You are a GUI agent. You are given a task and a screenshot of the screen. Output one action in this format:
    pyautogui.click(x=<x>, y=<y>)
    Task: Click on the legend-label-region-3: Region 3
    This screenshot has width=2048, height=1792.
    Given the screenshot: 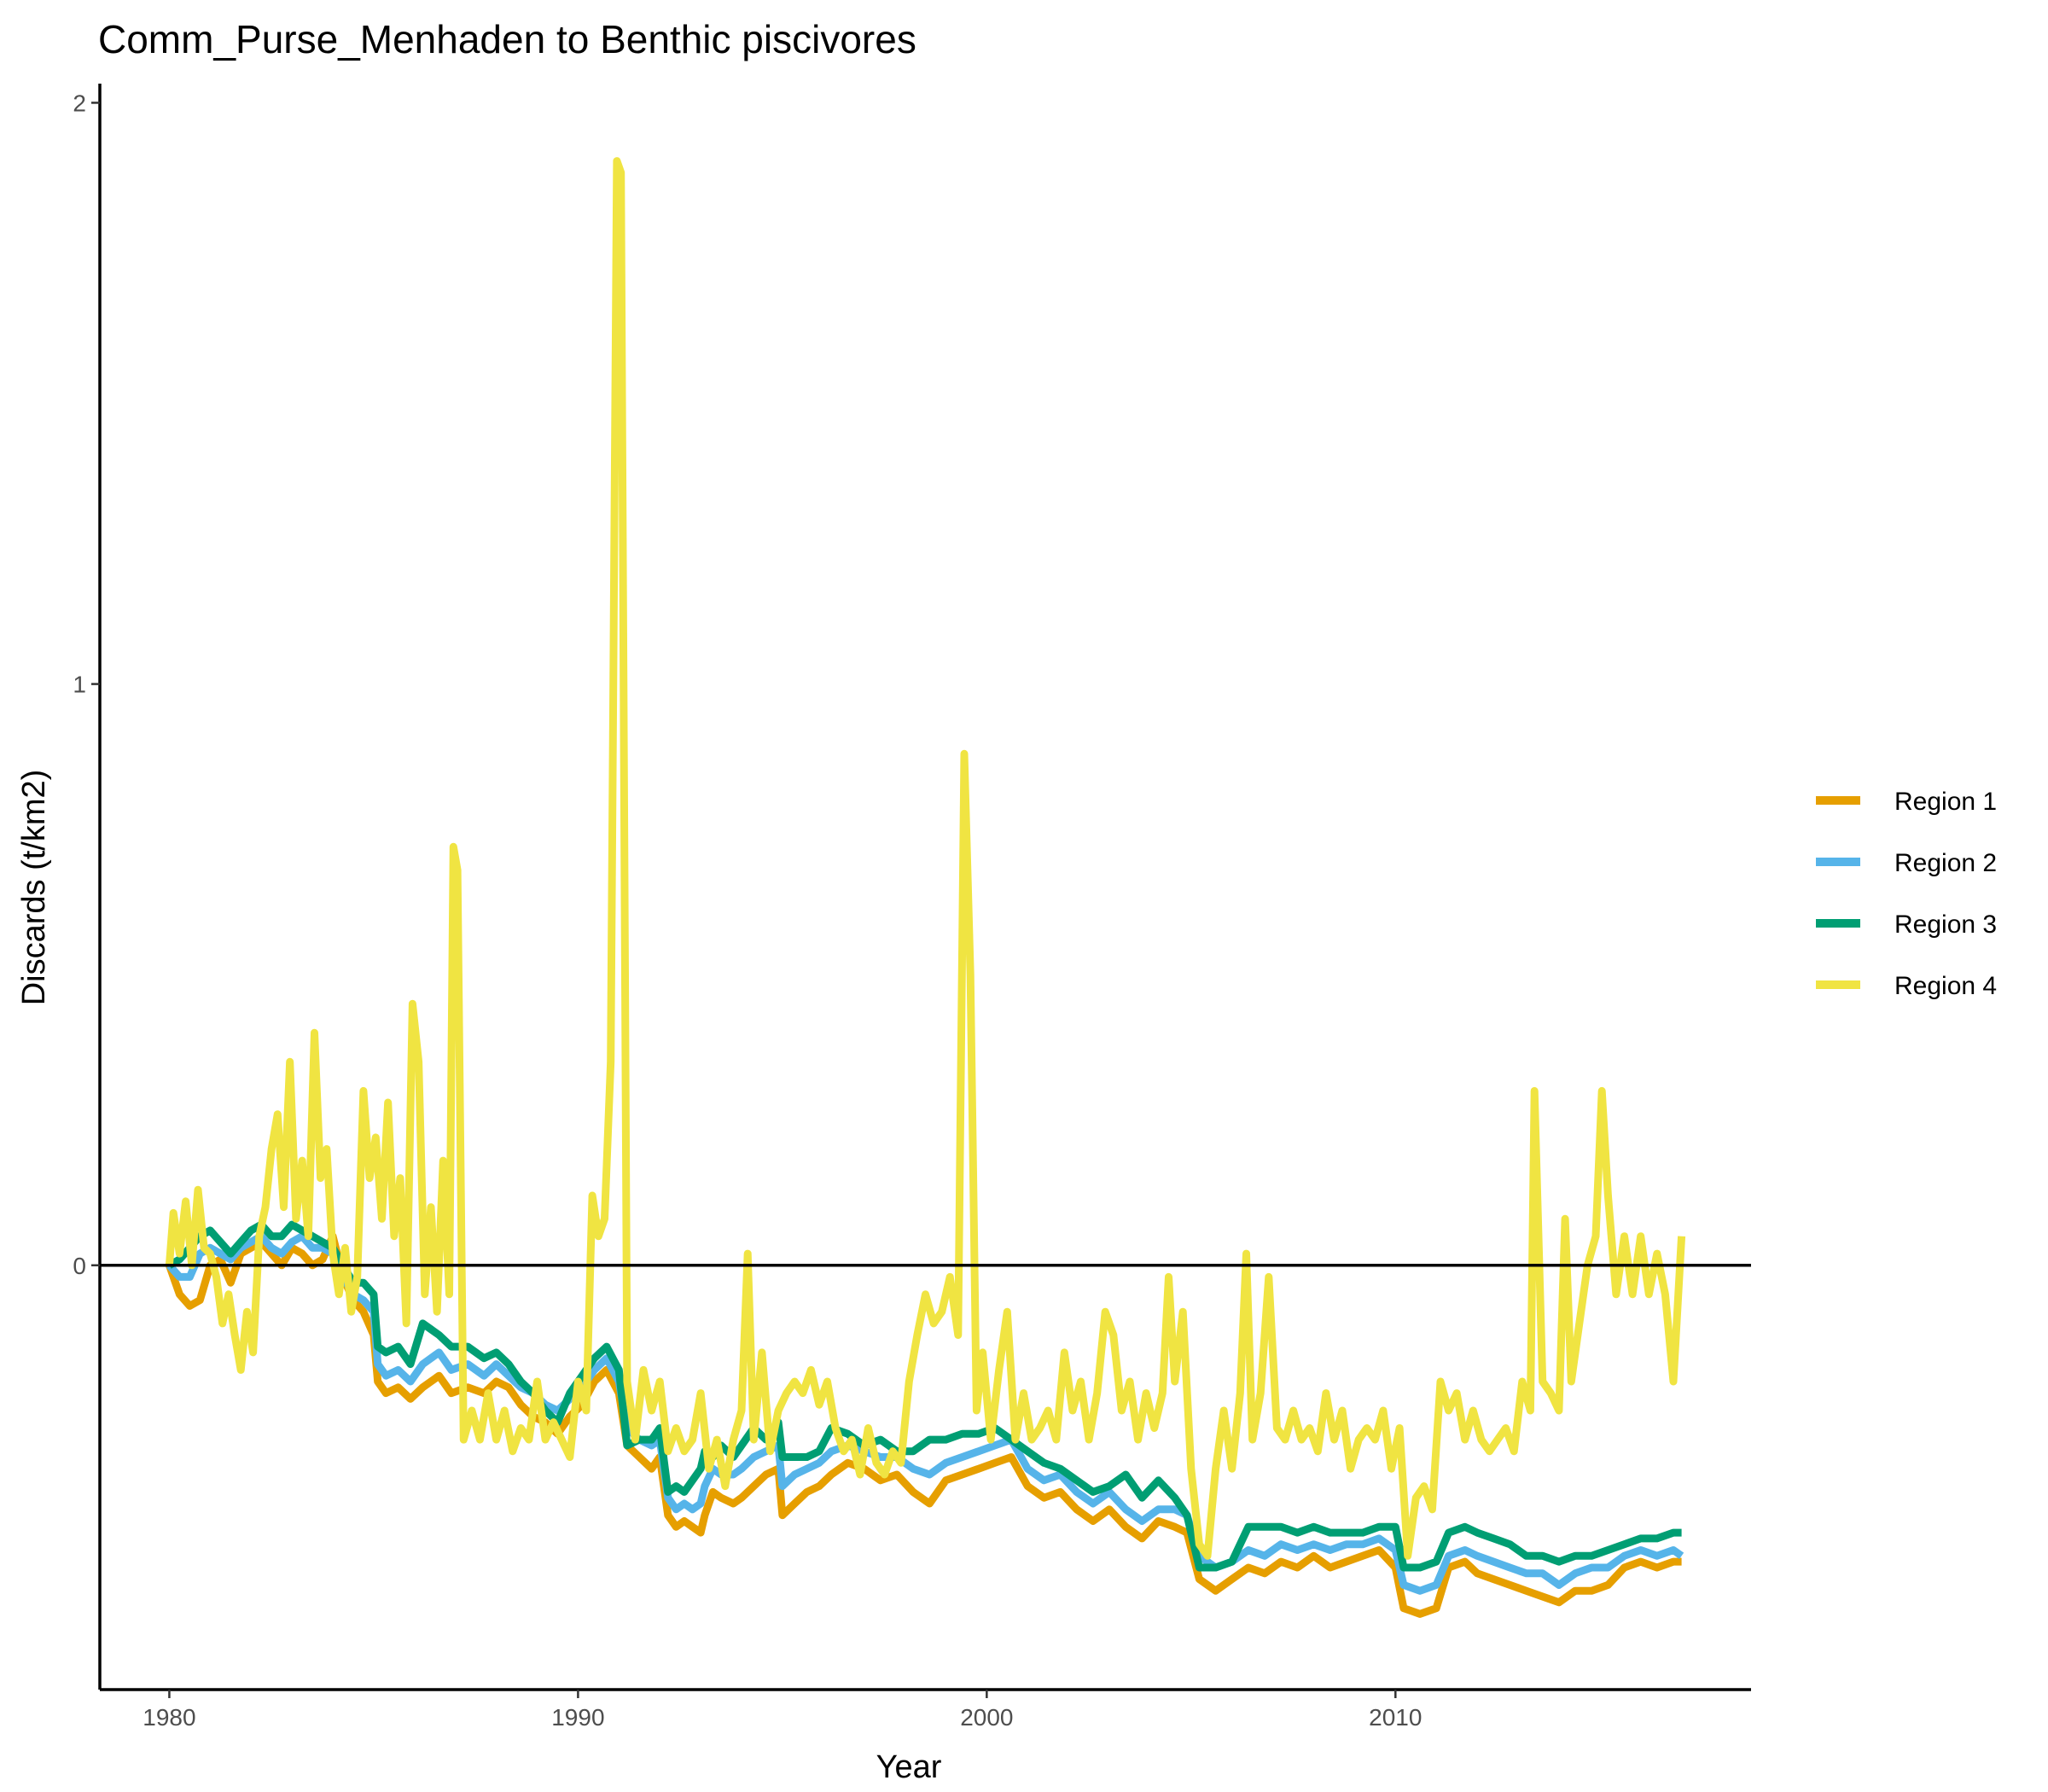 What is the action you would take?
    pyautogui.click(x=1946, y=925)
    